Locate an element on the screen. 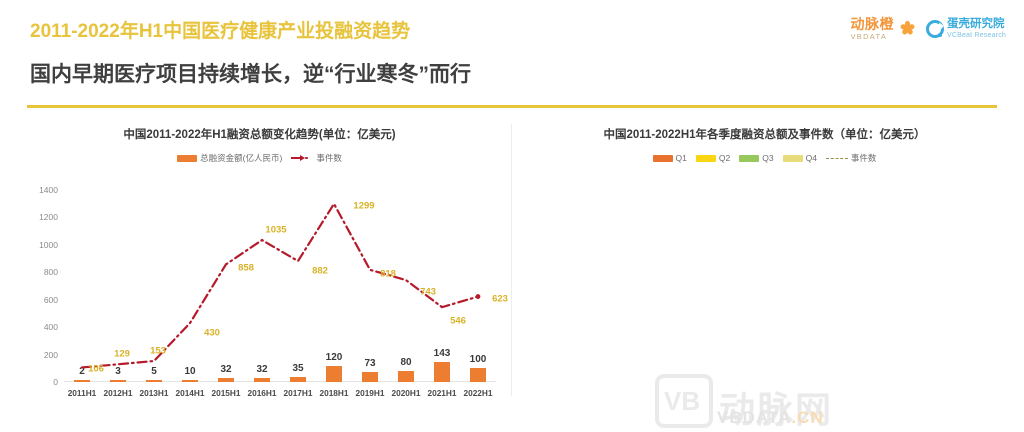 The height and width of the screenshot is (432, 1024). bar-value-label: 120 is located at coordinates (334, 357).